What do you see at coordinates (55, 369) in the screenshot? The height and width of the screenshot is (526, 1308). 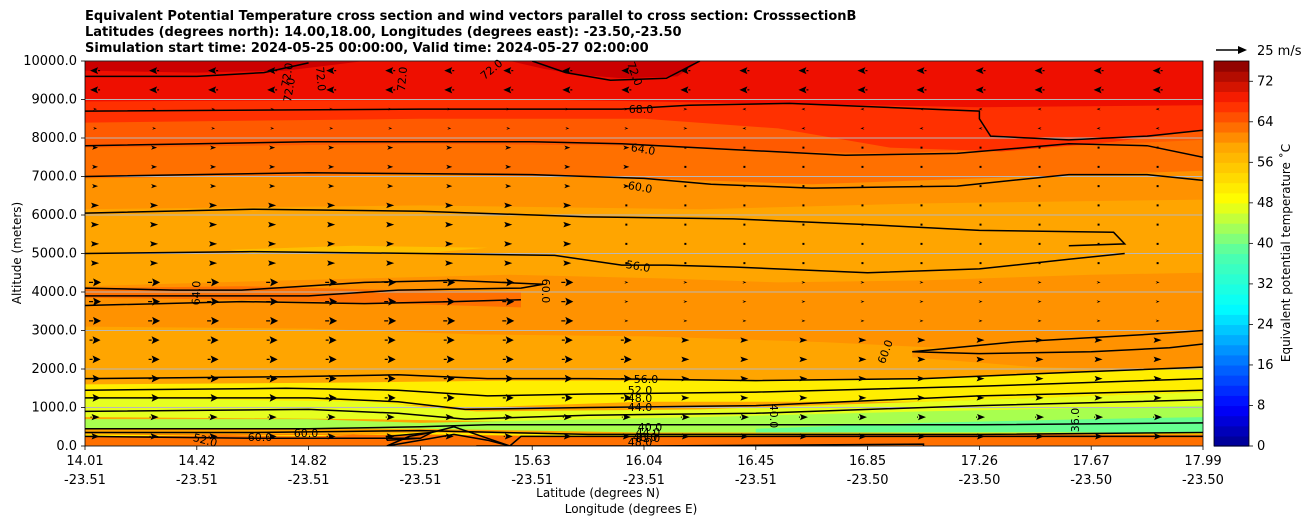 I see `y-tick-label: 2000.0` at bounding box center [55, 369].